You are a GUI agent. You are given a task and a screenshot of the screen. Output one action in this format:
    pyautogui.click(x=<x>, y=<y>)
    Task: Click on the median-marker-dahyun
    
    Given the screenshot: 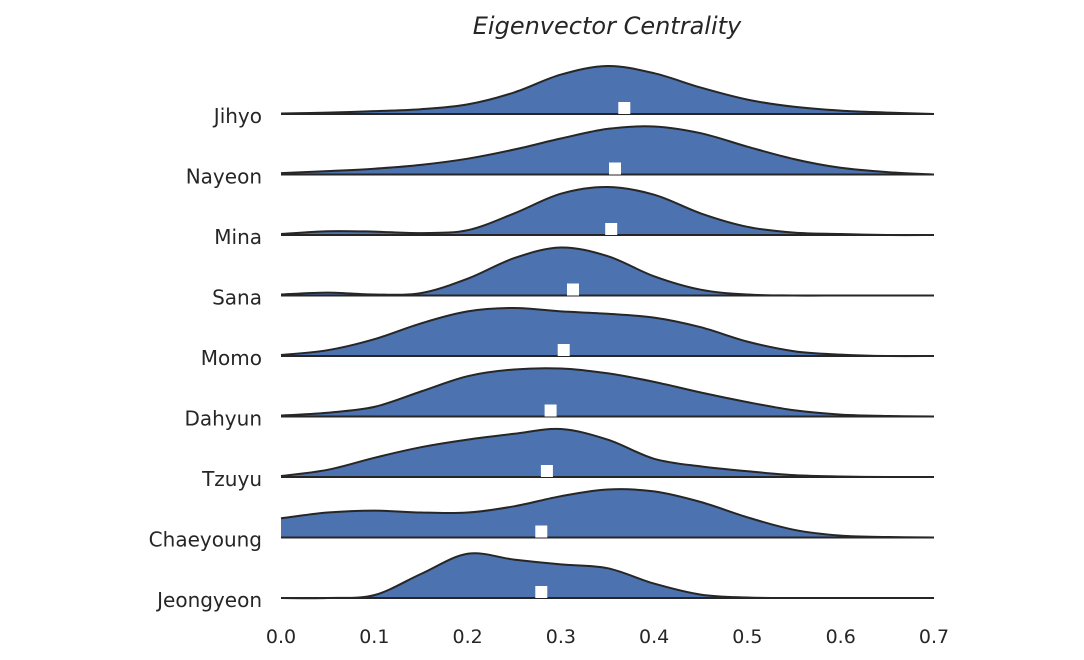 What is the action you would take?
    pyautogui.click(x=550, y=410)
    